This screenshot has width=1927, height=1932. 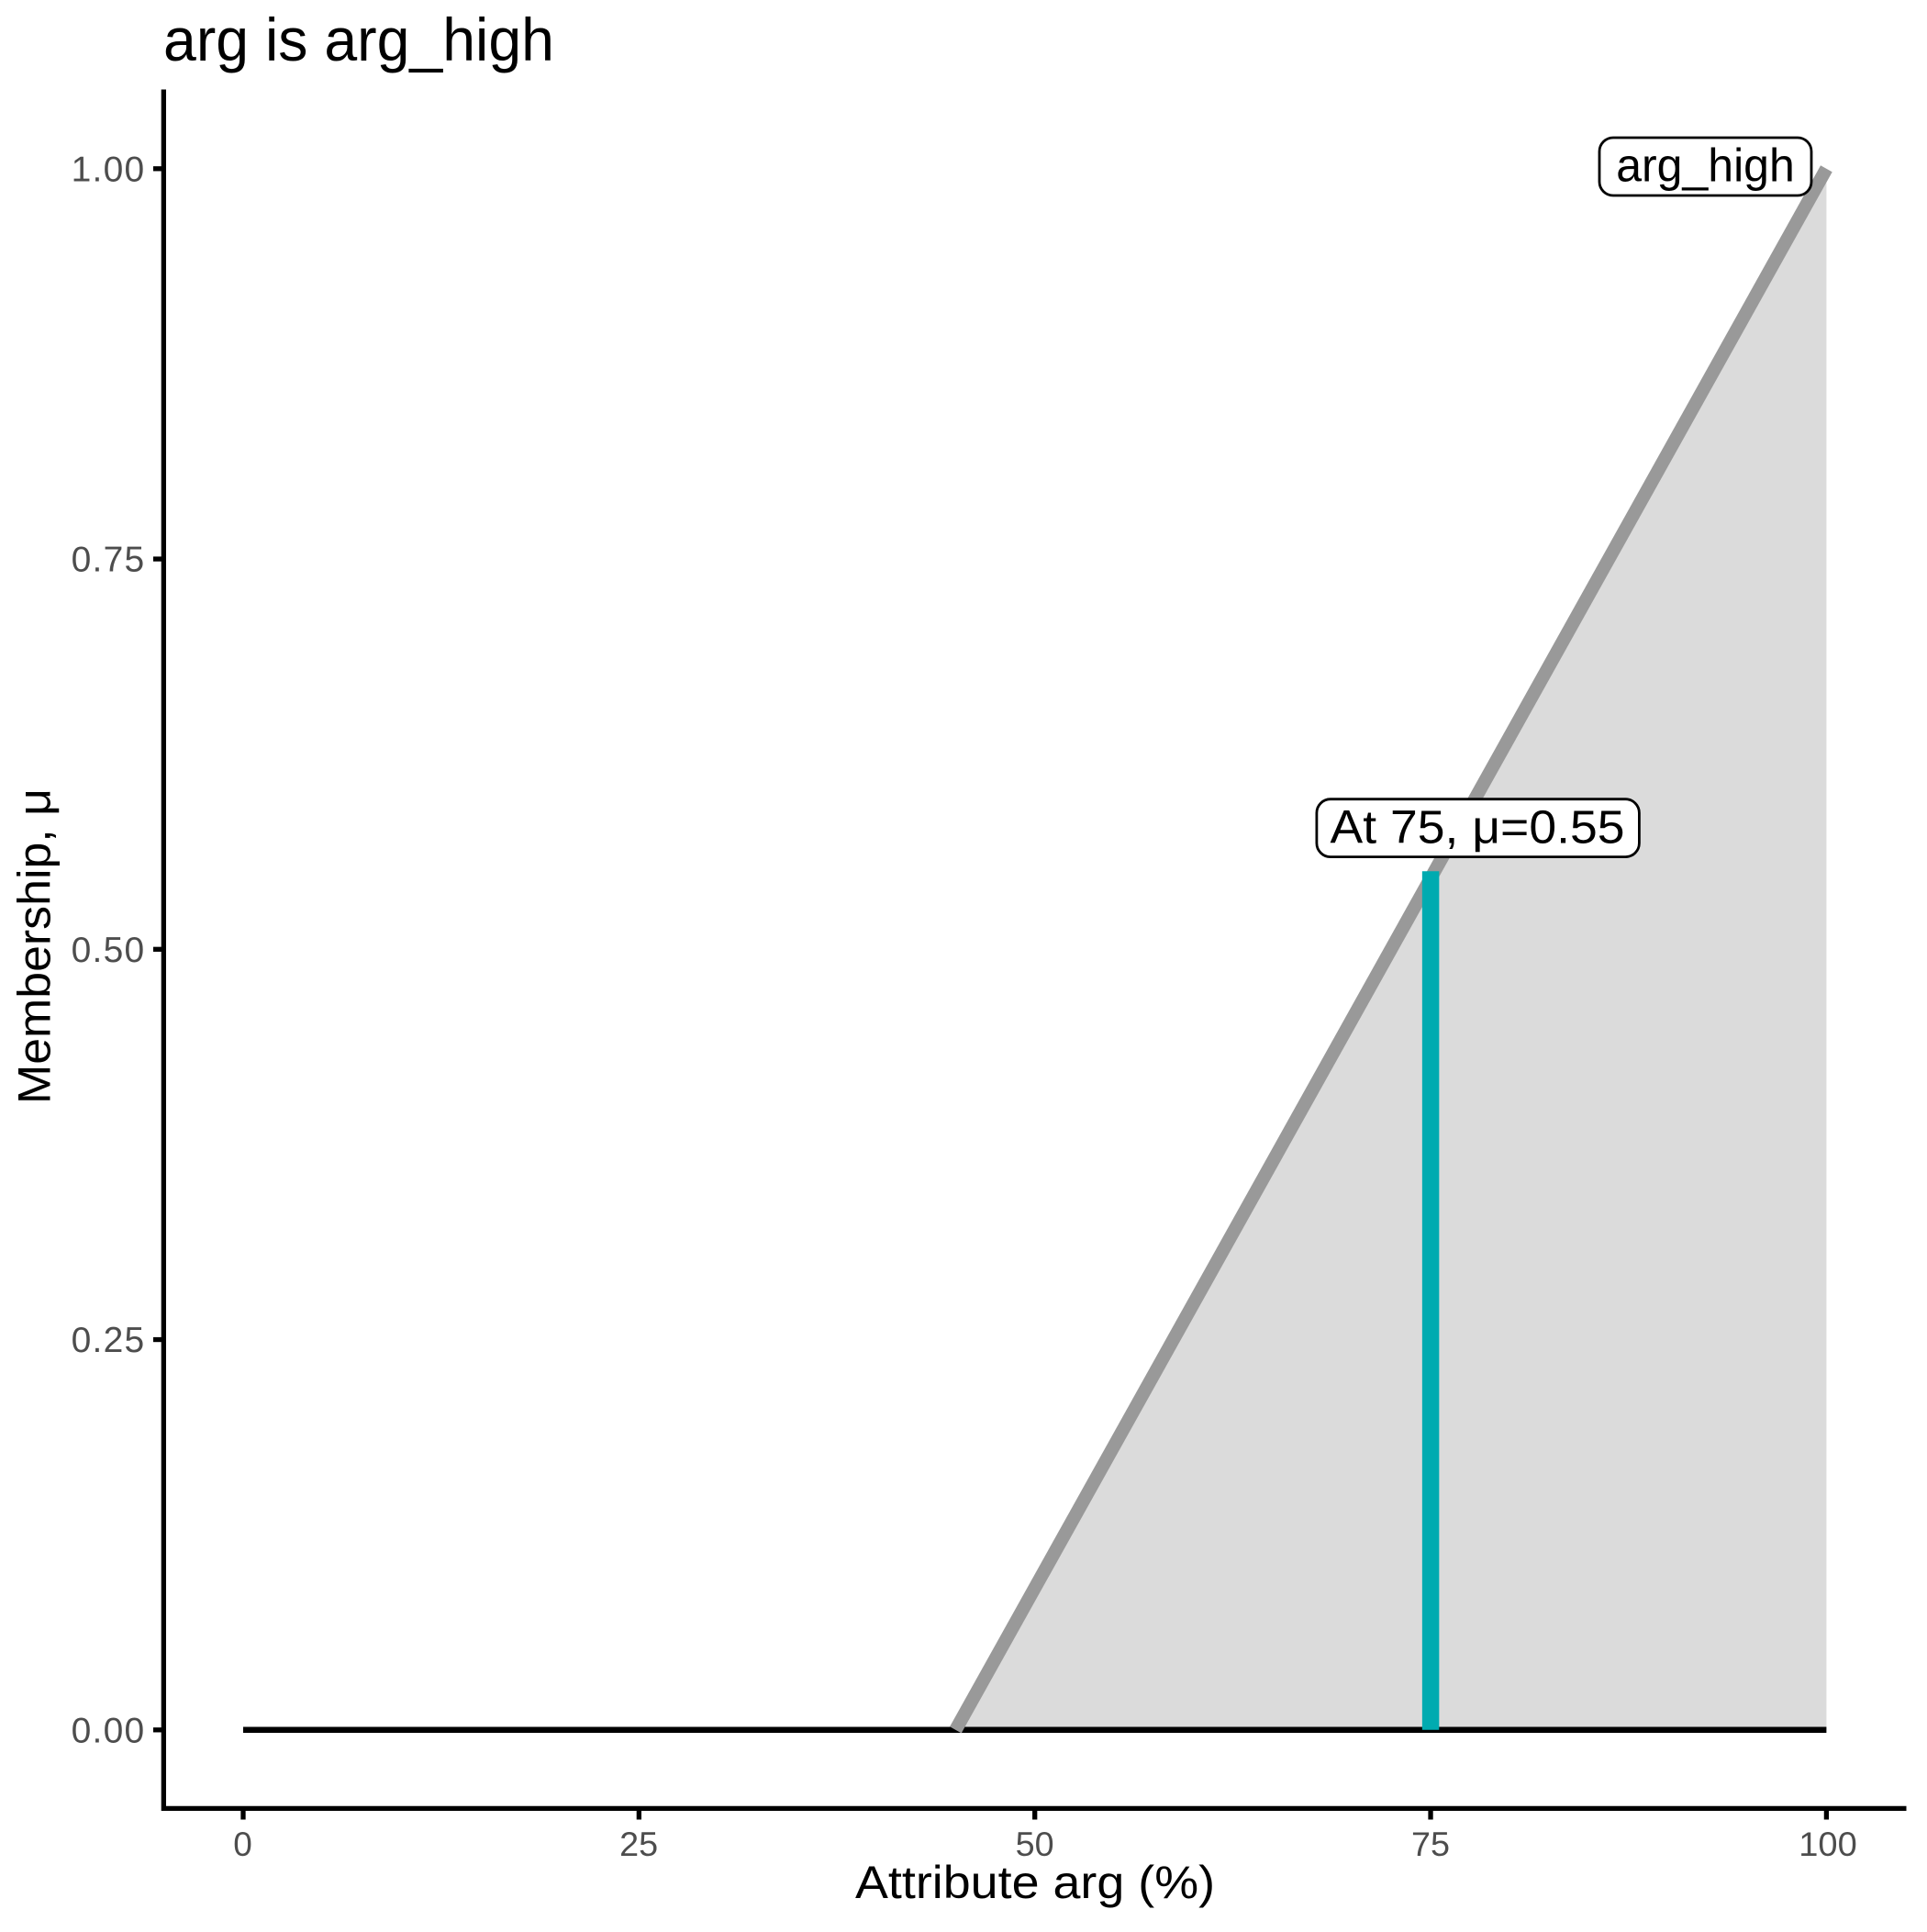 What do you see at coordinates (1705, 165) in the screenshot?
I see `svg-text: arg_high` at bounding box center [1705, 165].